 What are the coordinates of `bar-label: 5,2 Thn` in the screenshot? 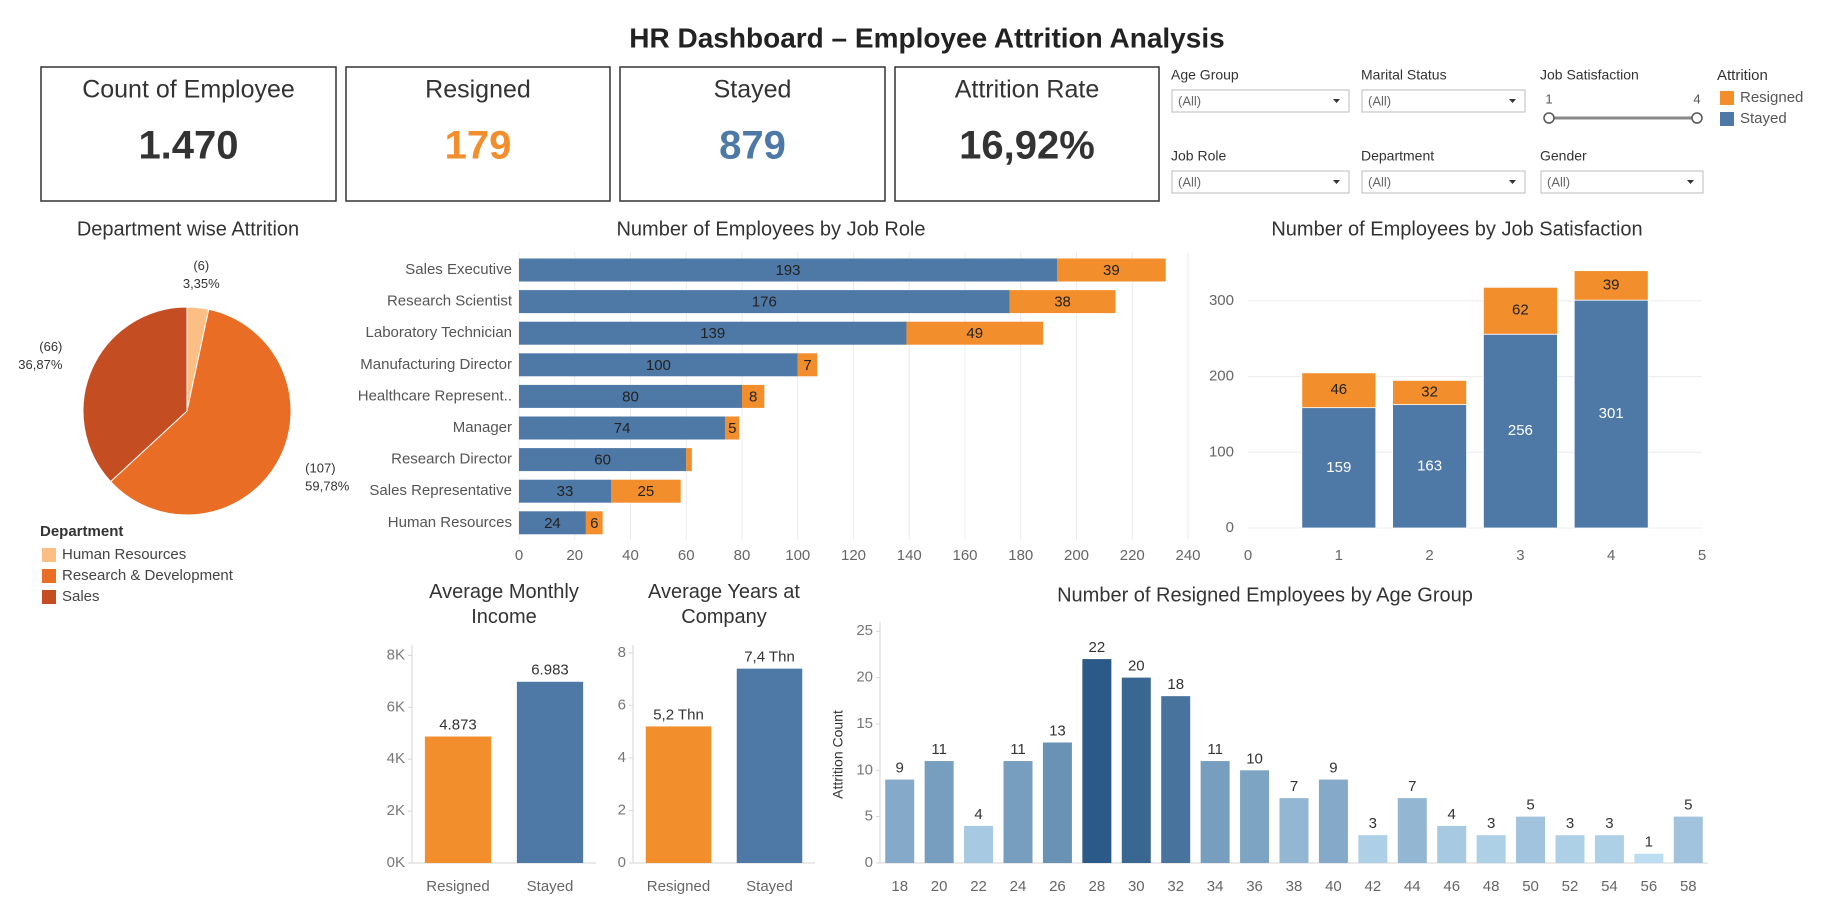 It's located at (678, 714).